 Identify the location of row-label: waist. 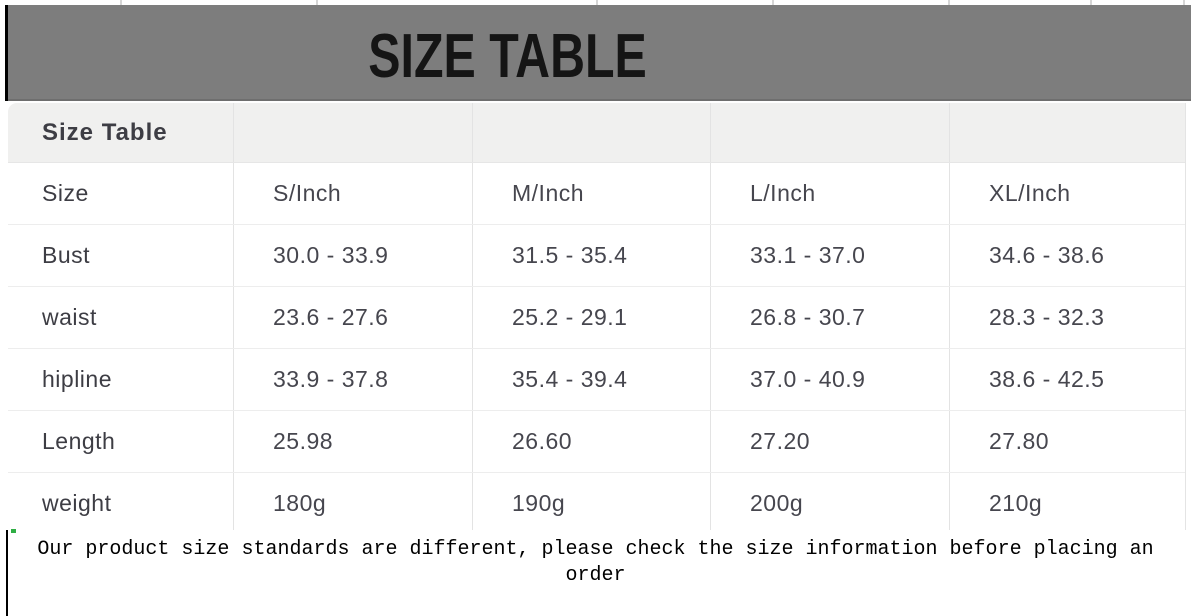
(69, 317).